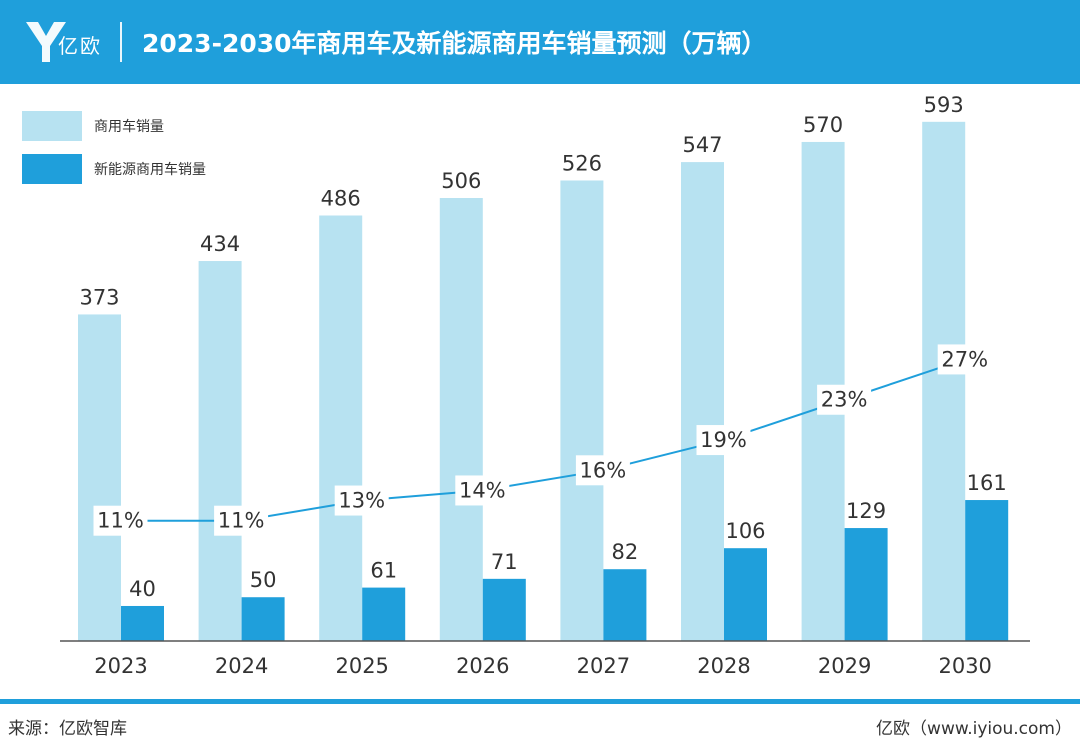 The image size is (1080, 749). Describe the element at coordinates (944, 105) in the screenshot. I see `commercial-value-label: 593` at that location.